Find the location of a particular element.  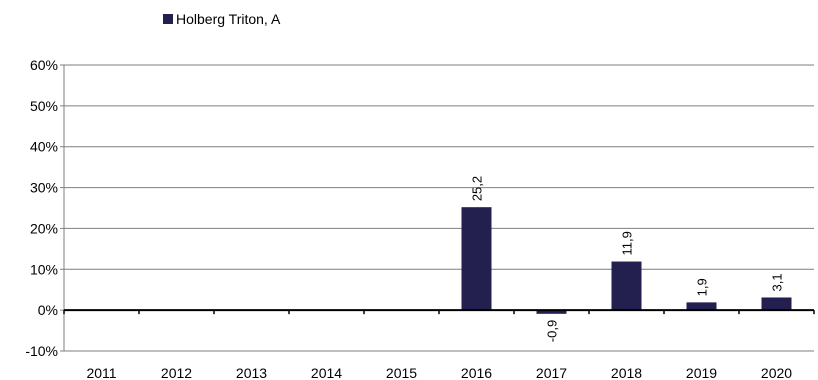

chart-legend: Holberg Triton, A is located at coordinates (221, 19).